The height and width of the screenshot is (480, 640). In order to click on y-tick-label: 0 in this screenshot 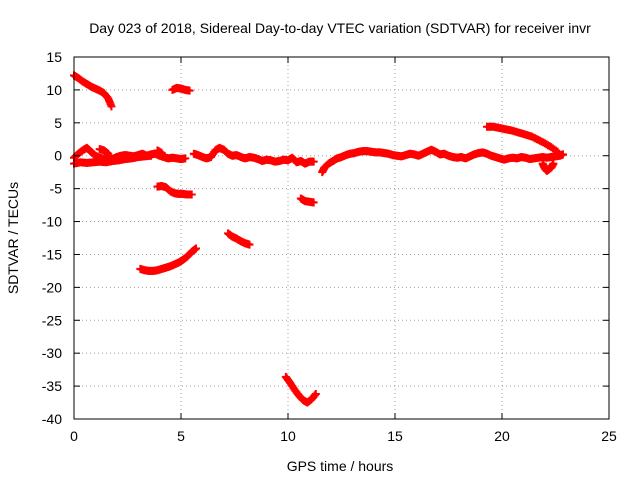, I will do `click(58, 156)`.